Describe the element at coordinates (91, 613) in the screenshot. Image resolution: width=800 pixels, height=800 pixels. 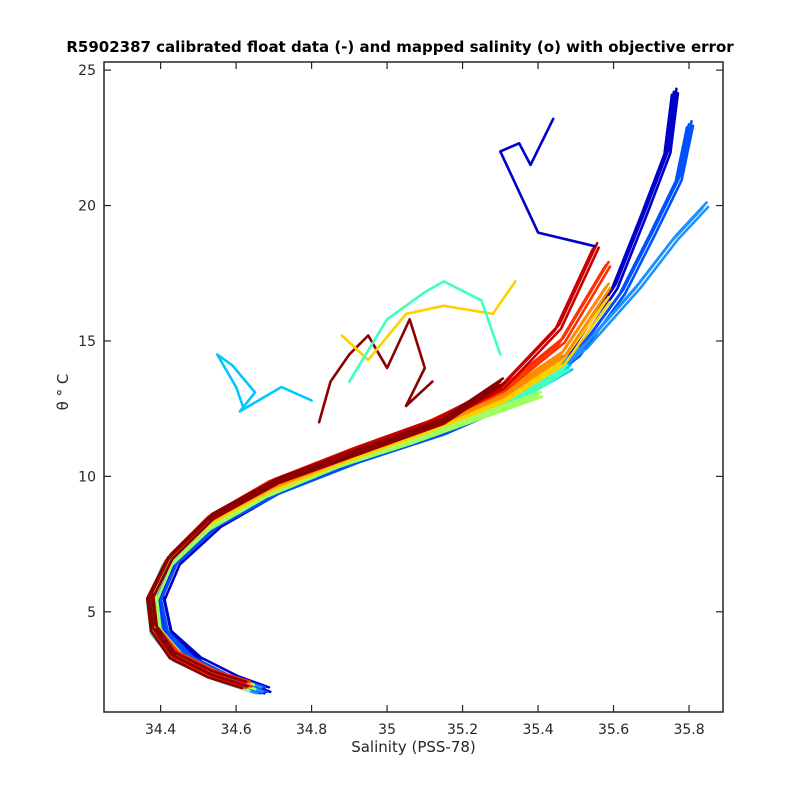
I see `y-tick-label: 5` at that location.